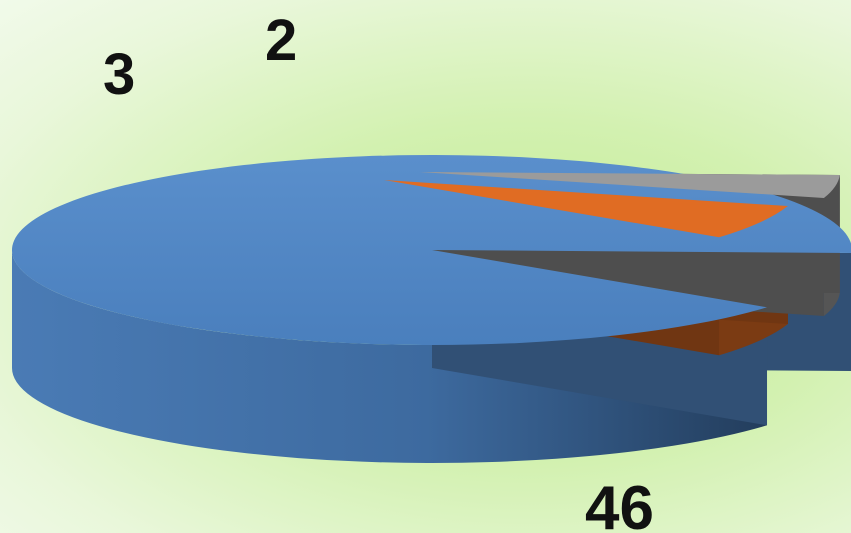  Describe the element at coordinates (119, 74) in the screenshot. I see `data-label-3: 3` at that location.